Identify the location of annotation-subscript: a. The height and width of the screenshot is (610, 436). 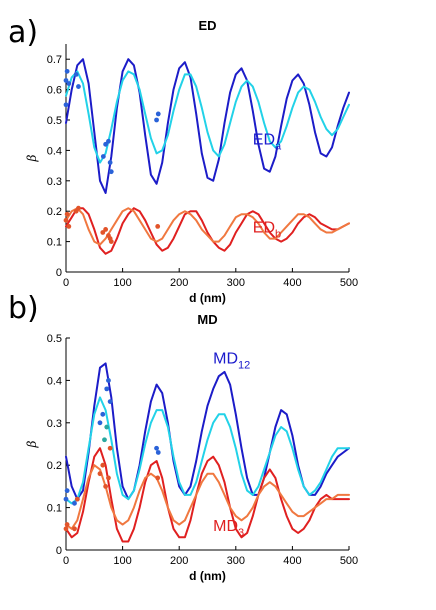
(278, 146).